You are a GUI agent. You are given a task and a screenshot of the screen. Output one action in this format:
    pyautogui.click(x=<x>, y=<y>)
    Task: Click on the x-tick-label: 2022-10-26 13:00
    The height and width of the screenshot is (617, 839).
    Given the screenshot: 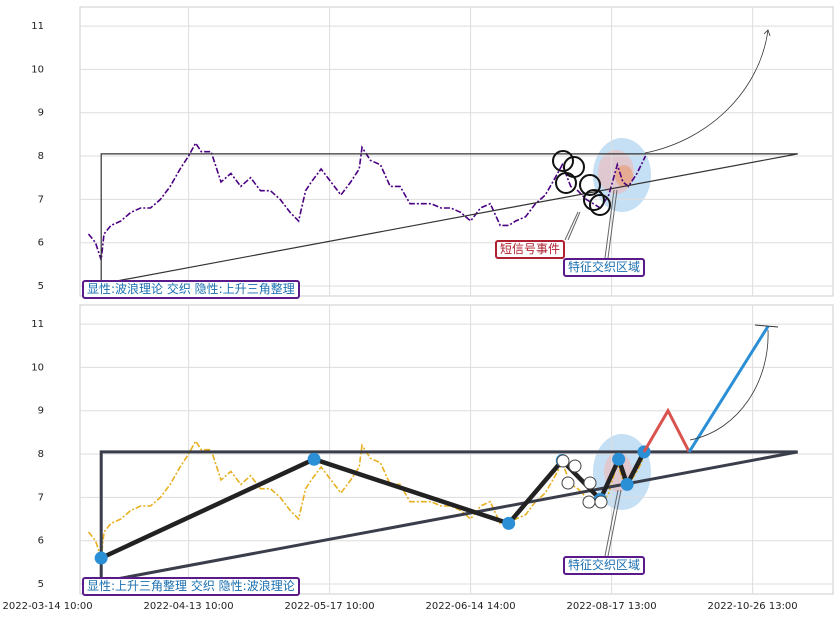 What is the action you would take?
    pyautogui.click(x=753, y=606)
    